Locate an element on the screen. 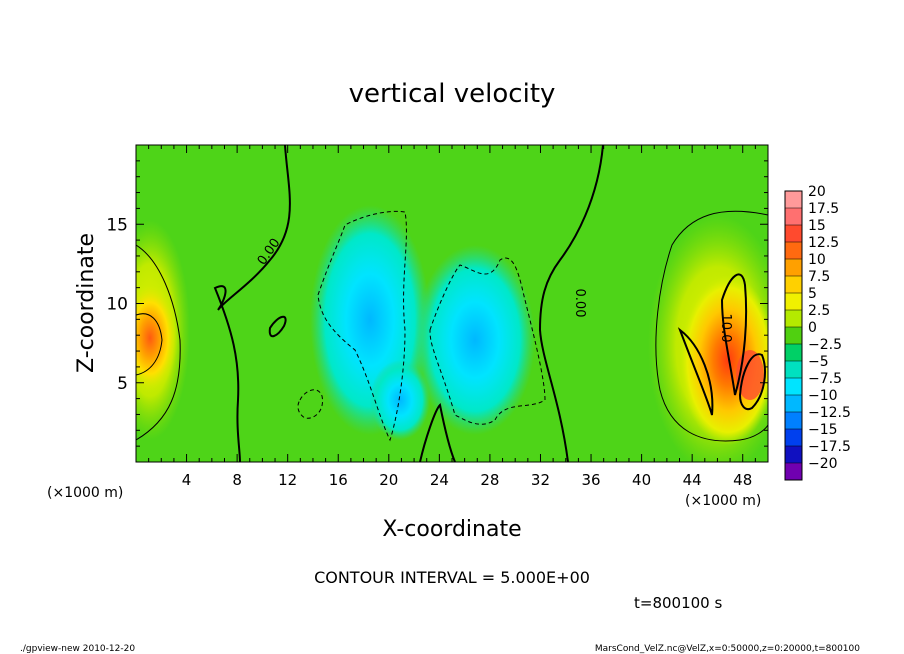 Image resolution: width=904 pixels, height=654 pixels. contour-positive-left-inner is located at coordinates (149, 344).